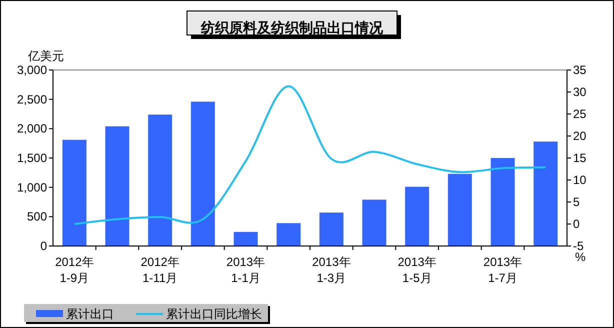 The width and height of the screenshot is (614, 328). What do you see at coordinates (576, 202) in the screenshot?
I see `y2-tick-label: 5` at bounding box center [576, 202].